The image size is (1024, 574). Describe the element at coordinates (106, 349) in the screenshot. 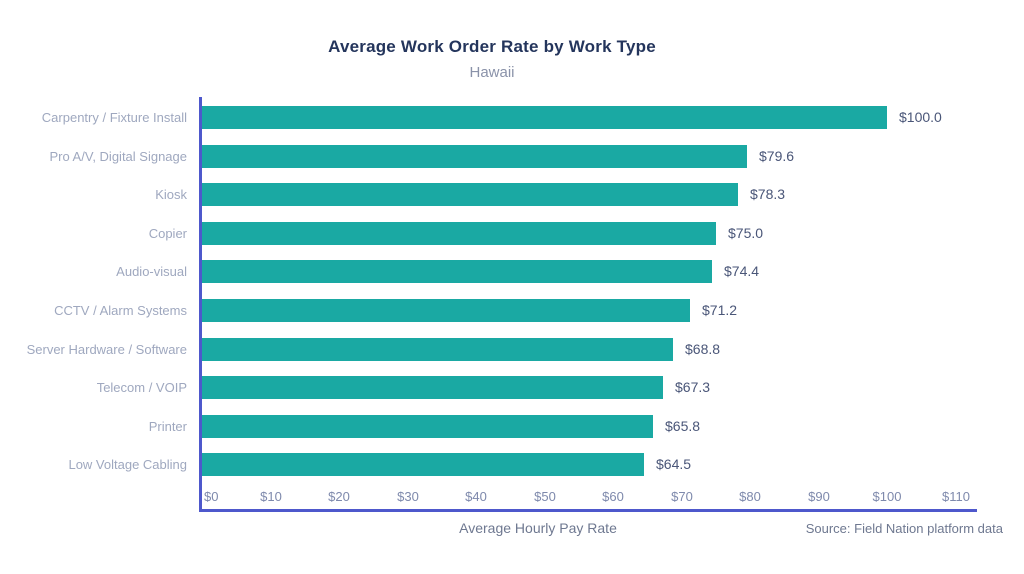

I see `category-label: Server Hardware / Software` at that location.